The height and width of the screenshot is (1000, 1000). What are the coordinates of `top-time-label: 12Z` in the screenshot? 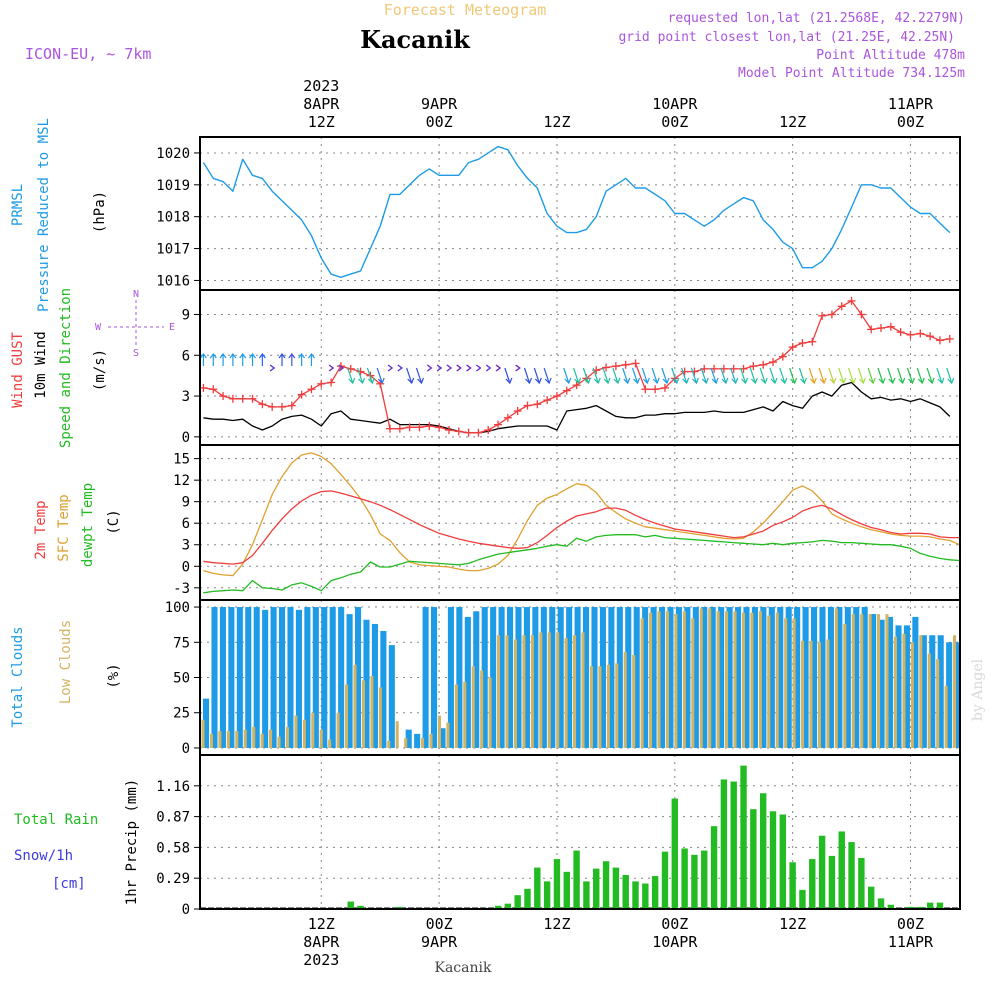 It's located at (556, 122).